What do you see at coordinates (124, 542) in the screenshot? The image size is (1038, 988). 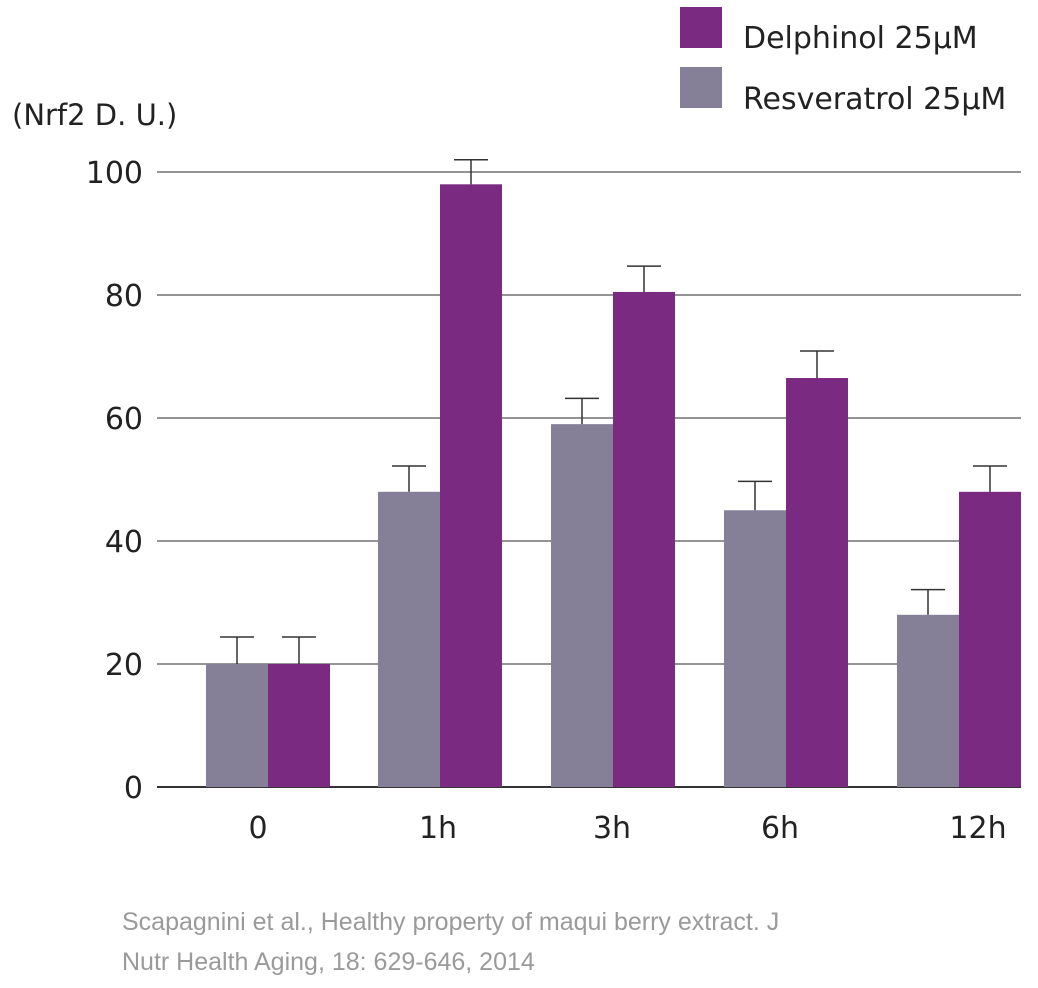 I see `y-tick-label: 40` at bounding box center [124, 542].